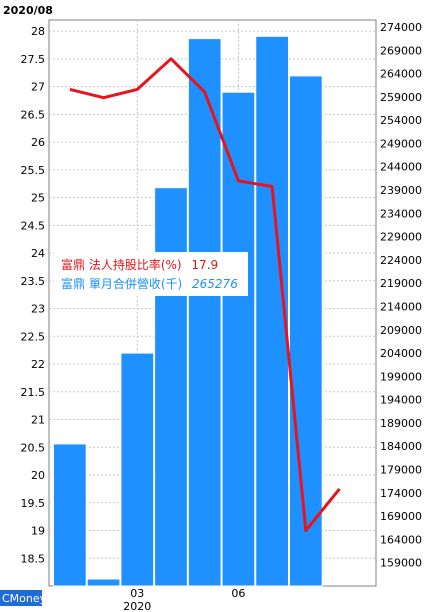 This screenshot has height=612, width=426. Describe the element at coordinates (401, 446) in the screenshot. I see `right-tick-label: 184000` at that location.